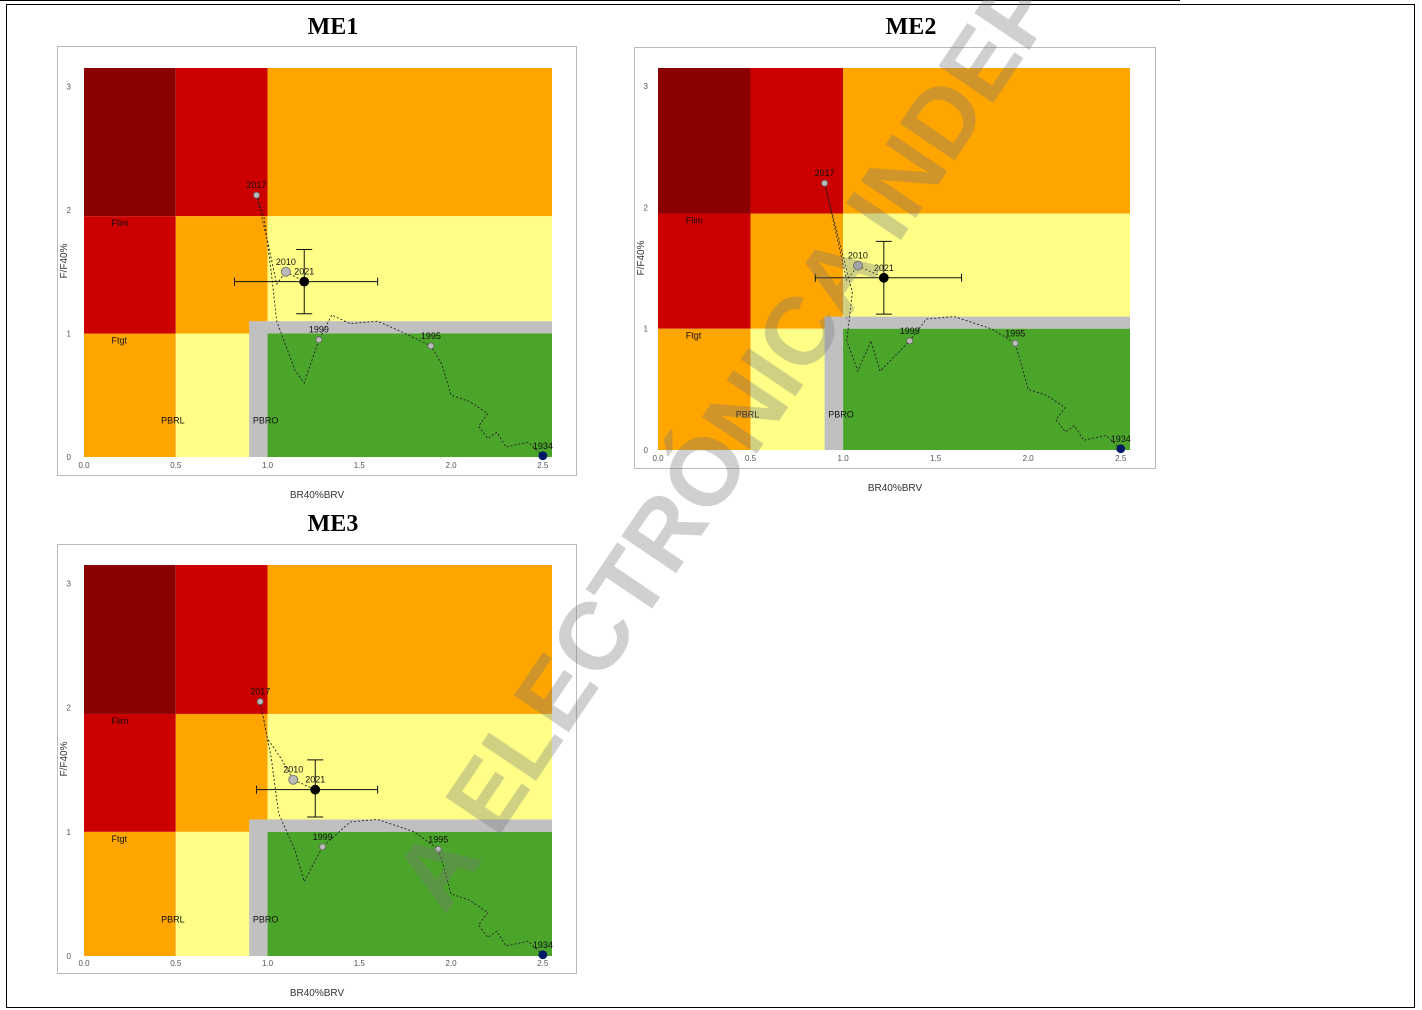 This screenshot has height=1010, width=1422. Describe the element at coordinates (694, 336) in the screenshot. I see `ftgt-label: Ftgt` at that location.